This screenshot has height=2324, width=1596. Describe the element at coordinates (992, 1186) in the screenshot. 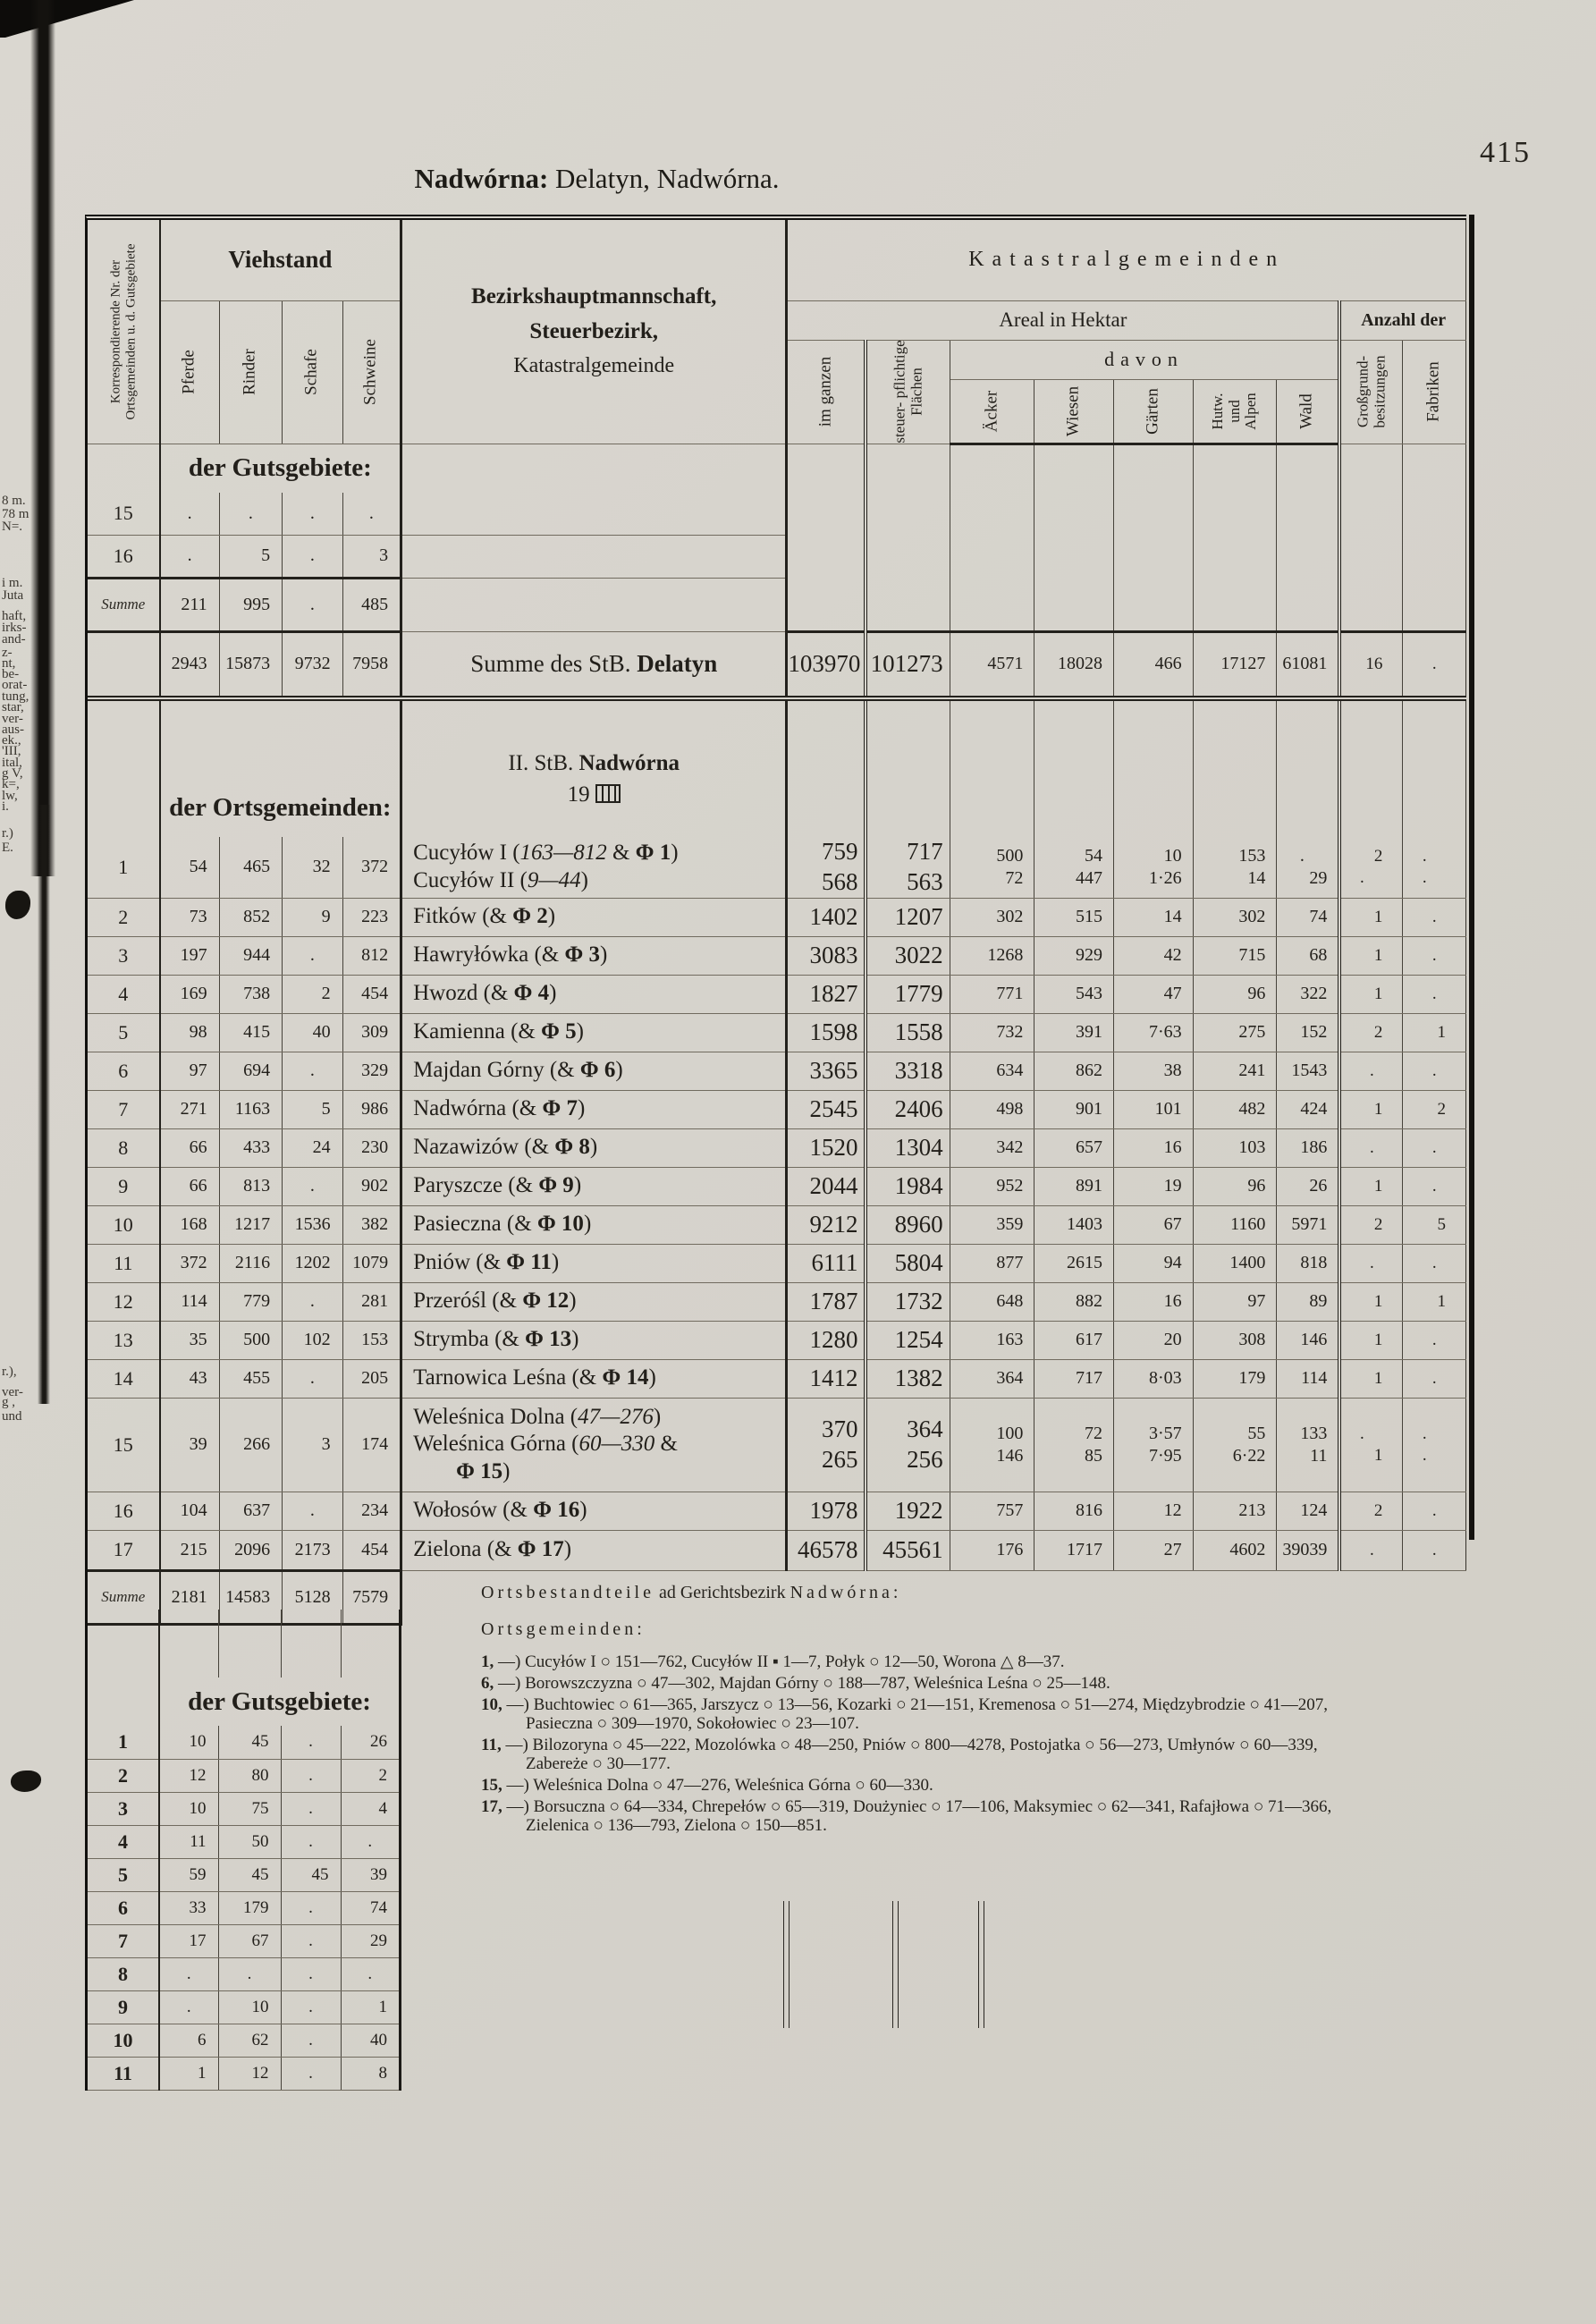

I see `areal-cell: 952` at that location.